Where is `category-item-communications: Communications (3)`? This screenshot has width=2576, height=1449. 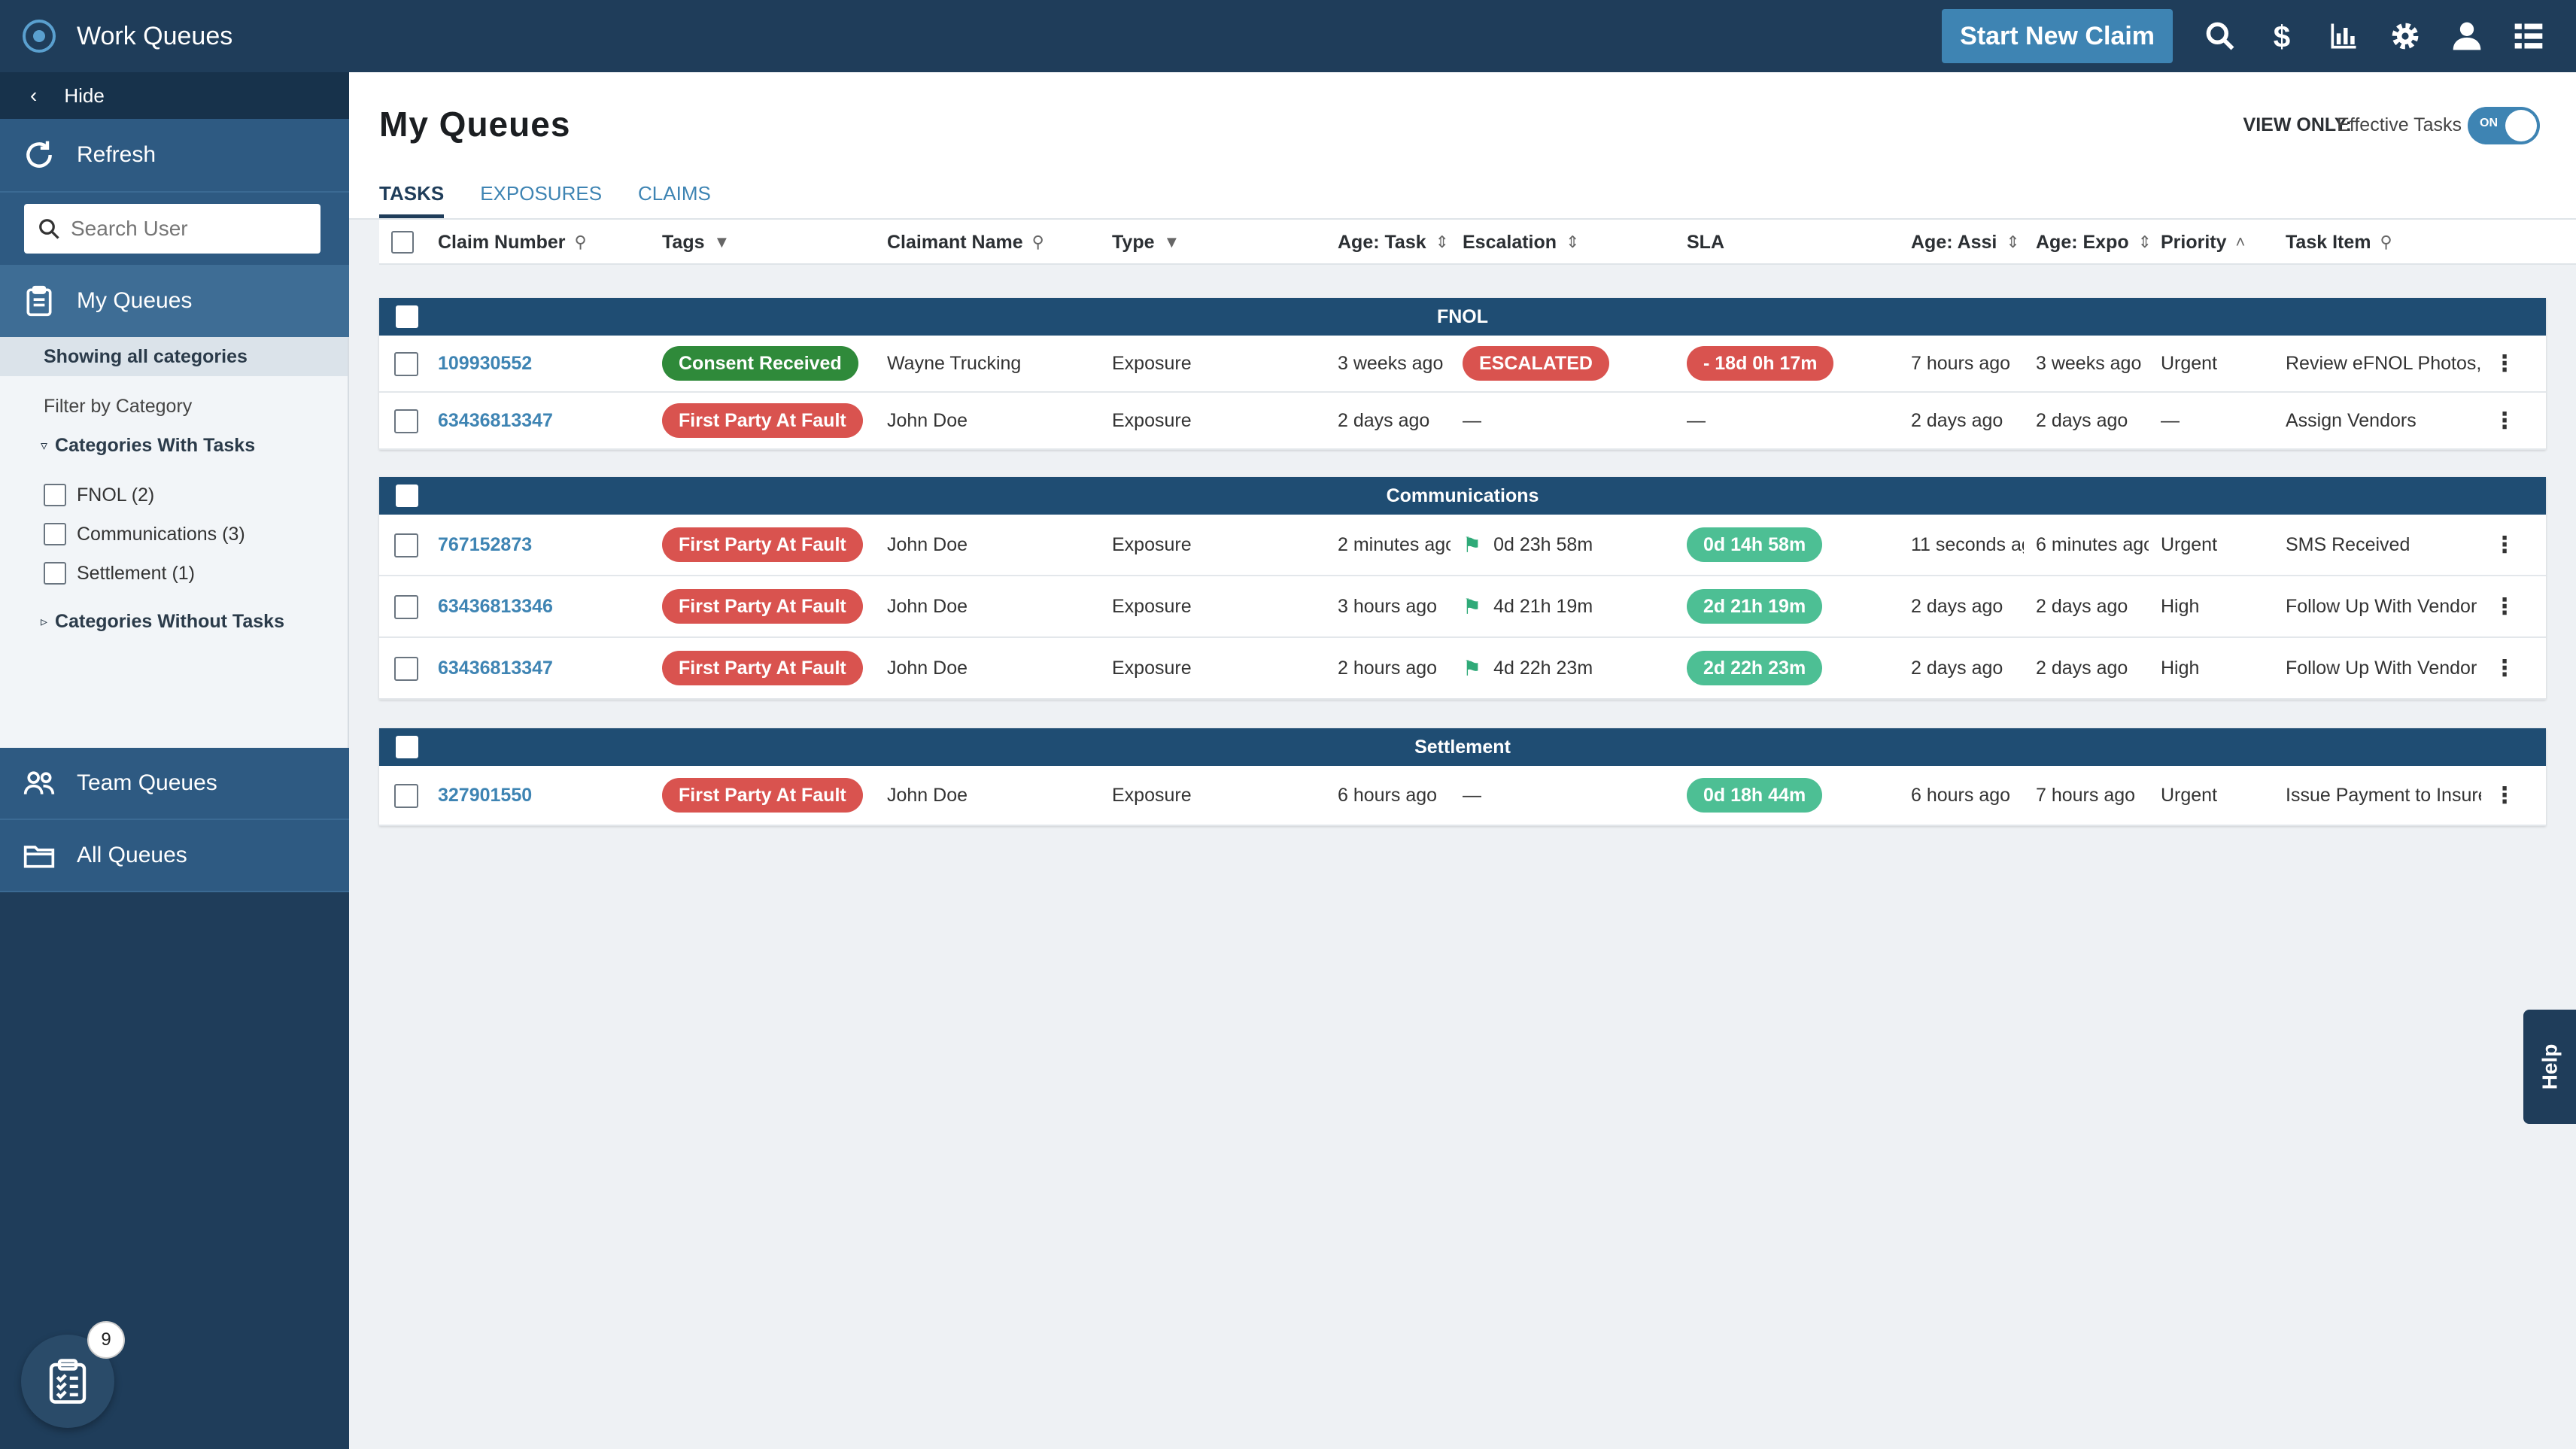
category-item-communications: Communications (3) is located at coordinates (174, 535).